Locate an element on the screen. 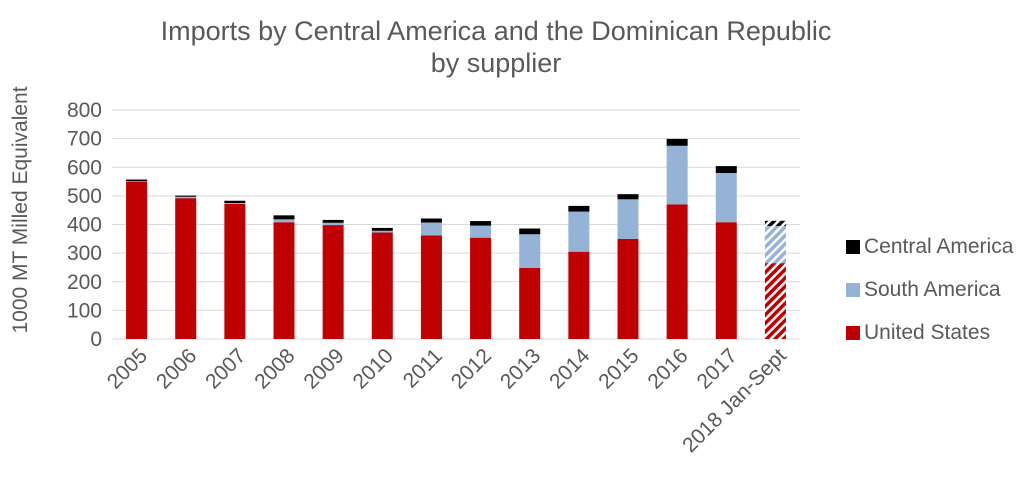 The height and width of the screenshot is (481, 1034). legend-label-central-america: Central America is located at coordinates (939, 246).